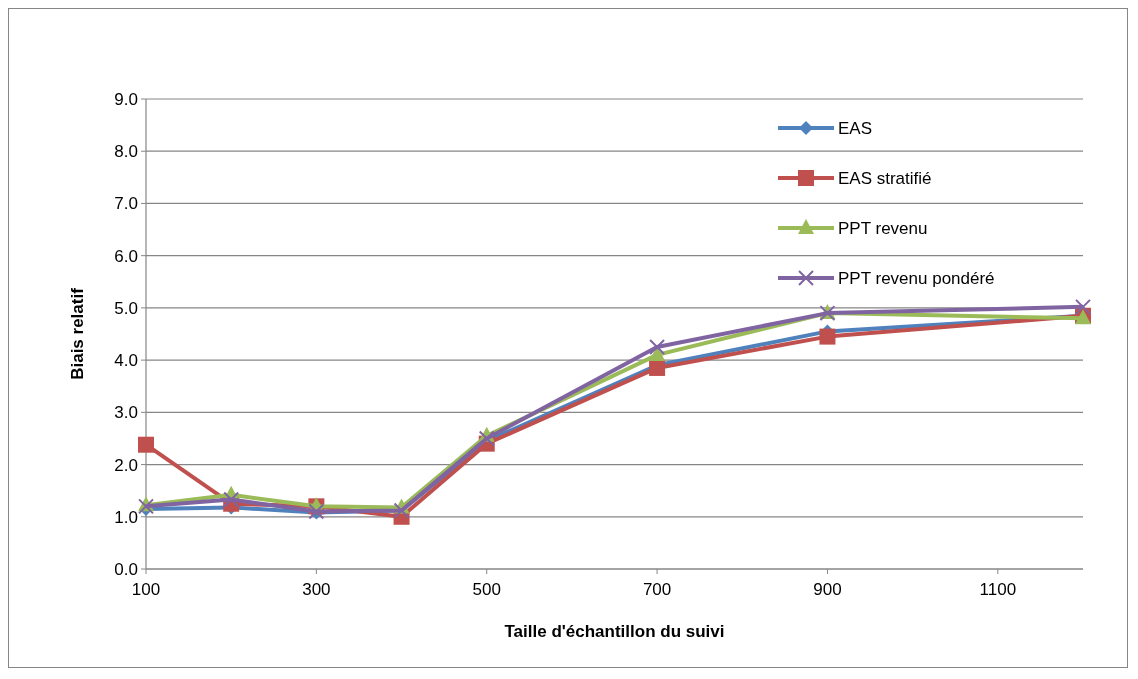 The height and width of the screenshot is (679, 1138). I want to click on x-tick-label: 1100, so click(998, 589).